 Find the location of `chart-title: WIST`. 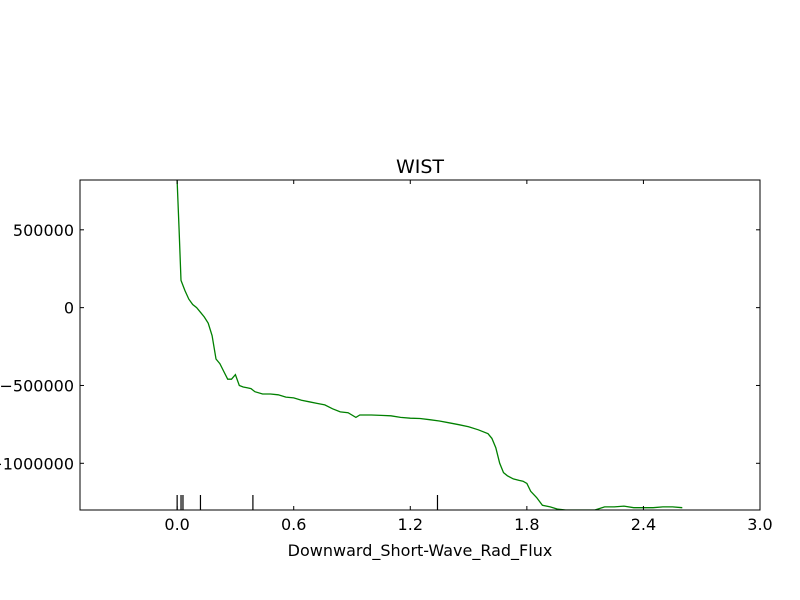

chart-title: WIST is located at coordinates (420, 167).